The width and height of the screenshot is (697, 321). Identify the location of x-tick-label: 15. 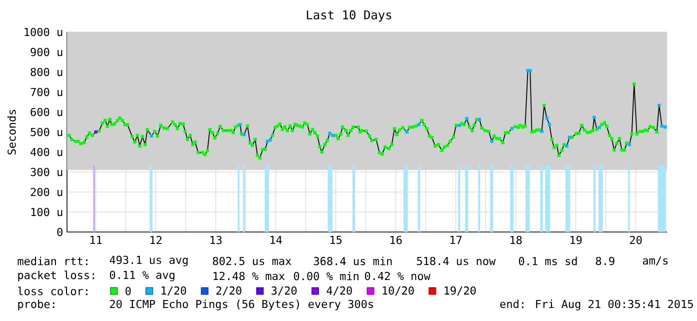
(336, 240).